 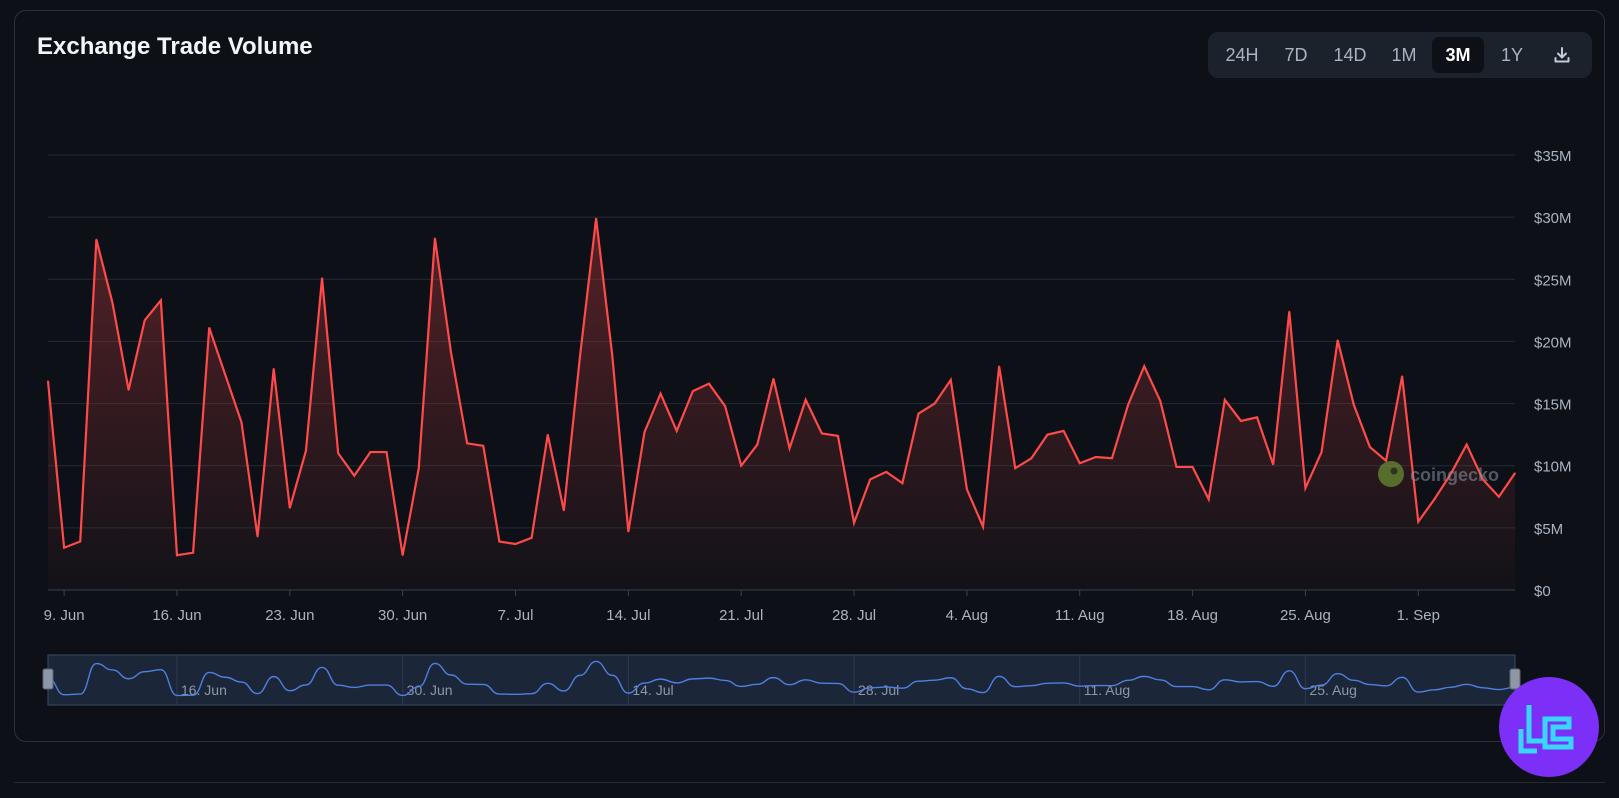 I want to click on time-range-selector: 24H 7D 14D 1M 3M 1Y, so click(x=1400, y=55).